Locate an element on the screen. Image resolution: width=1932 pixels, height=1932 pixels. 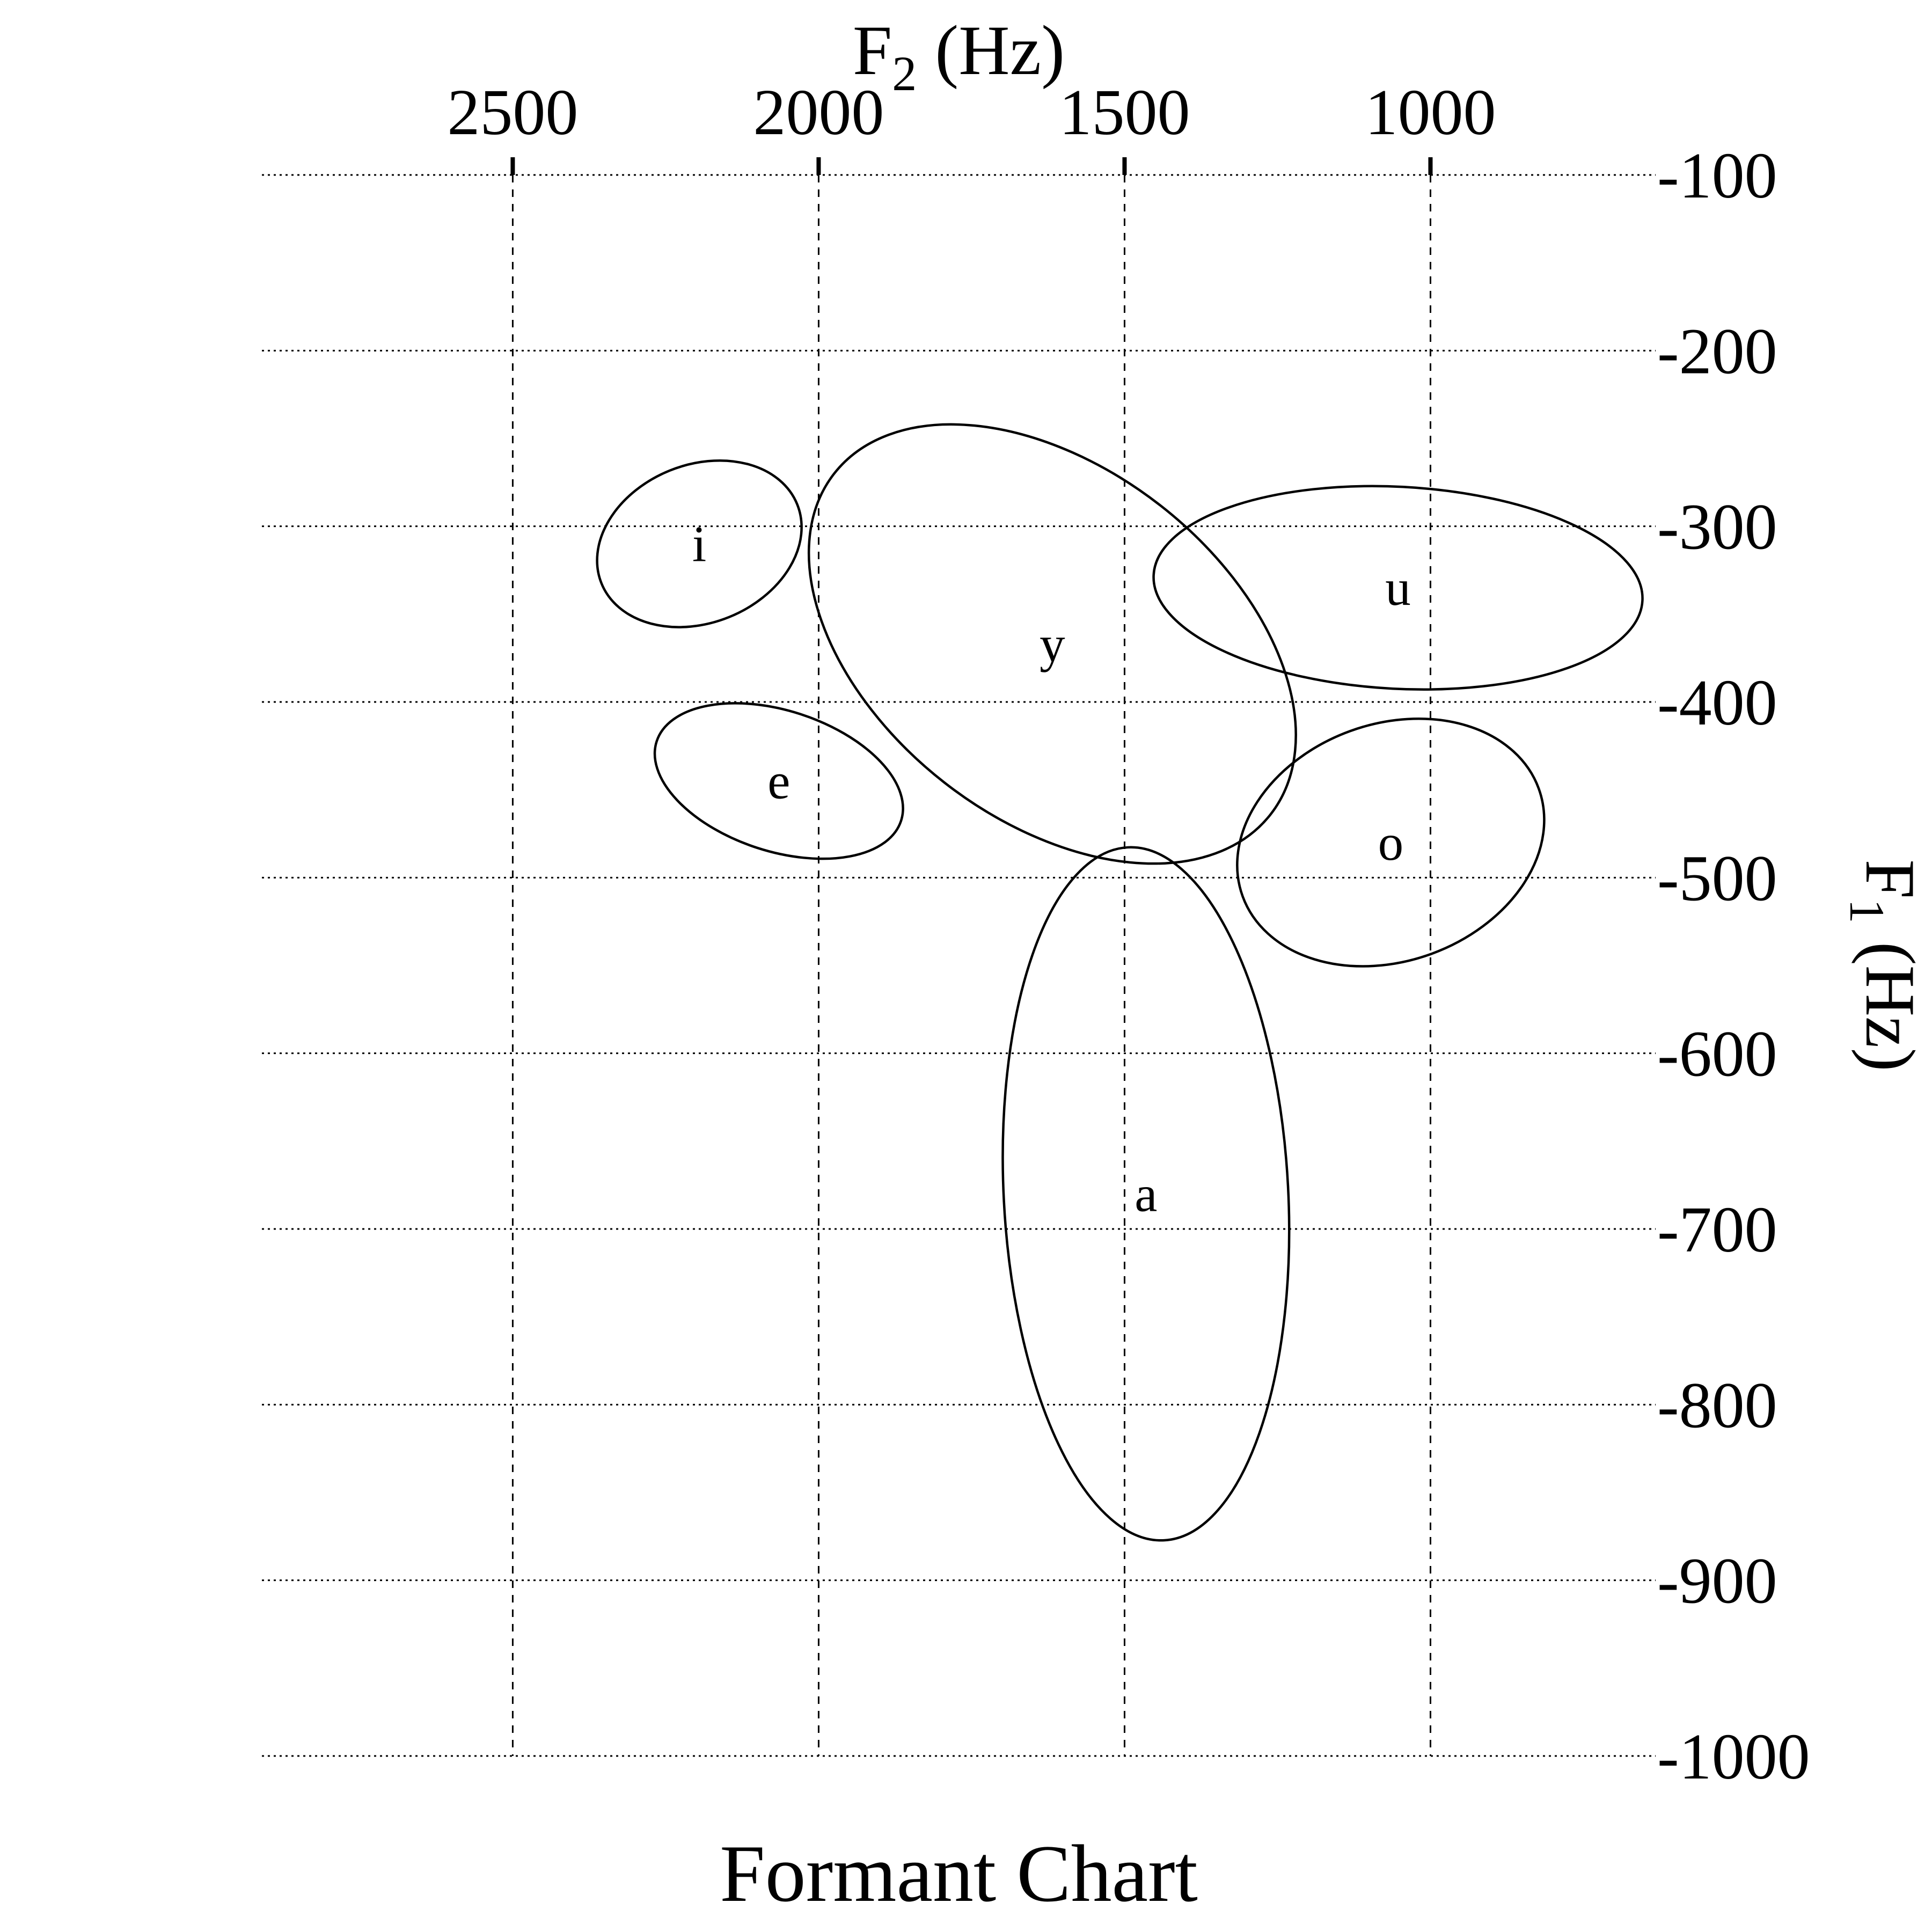
vowel-label-e: e is located at coordinates (778, 780).